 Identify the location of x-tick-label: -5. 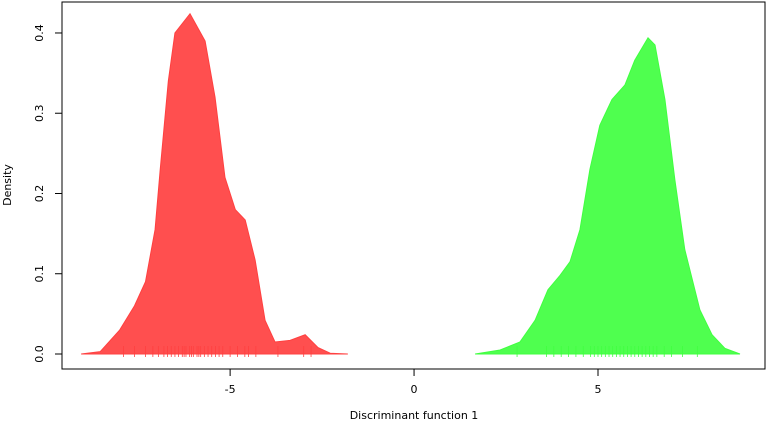
(230, 389).